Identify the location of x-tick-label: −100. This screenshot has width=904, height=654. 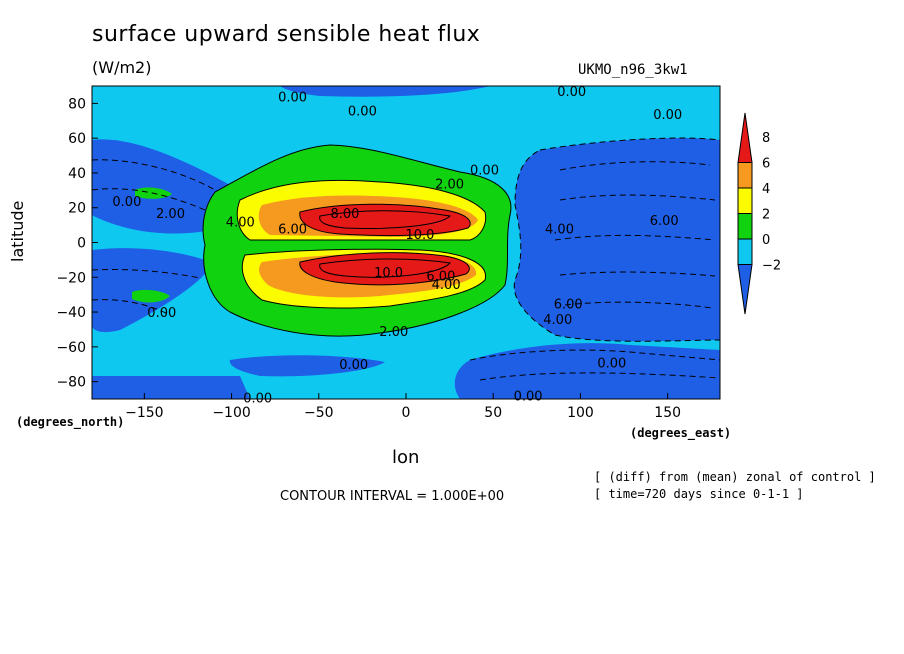
(231, 413).